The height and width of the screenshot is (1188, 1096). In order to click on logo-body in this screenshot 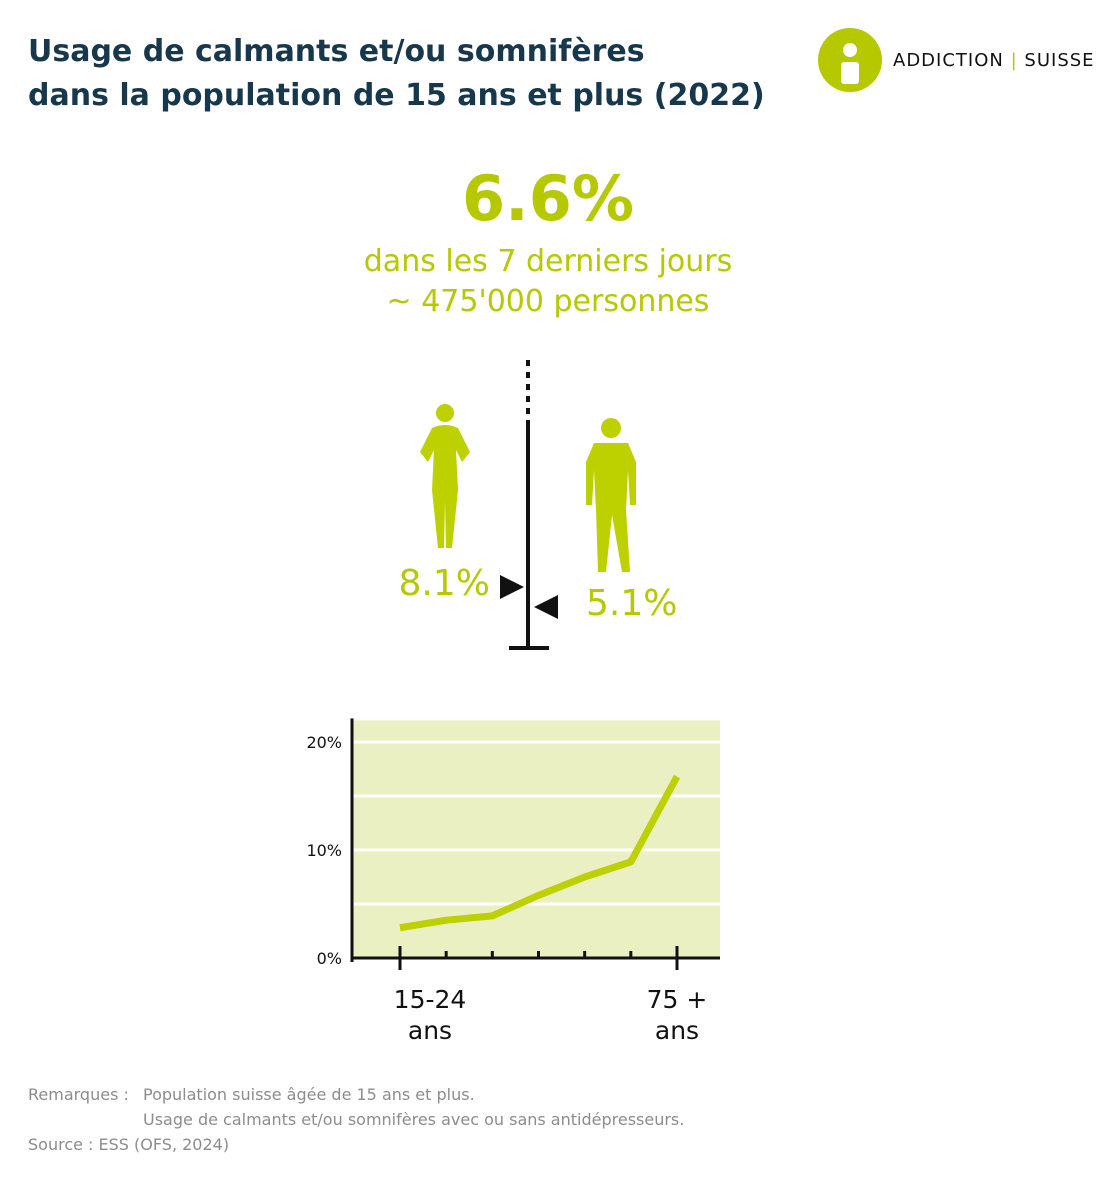, I will do `click(850, 73)`.